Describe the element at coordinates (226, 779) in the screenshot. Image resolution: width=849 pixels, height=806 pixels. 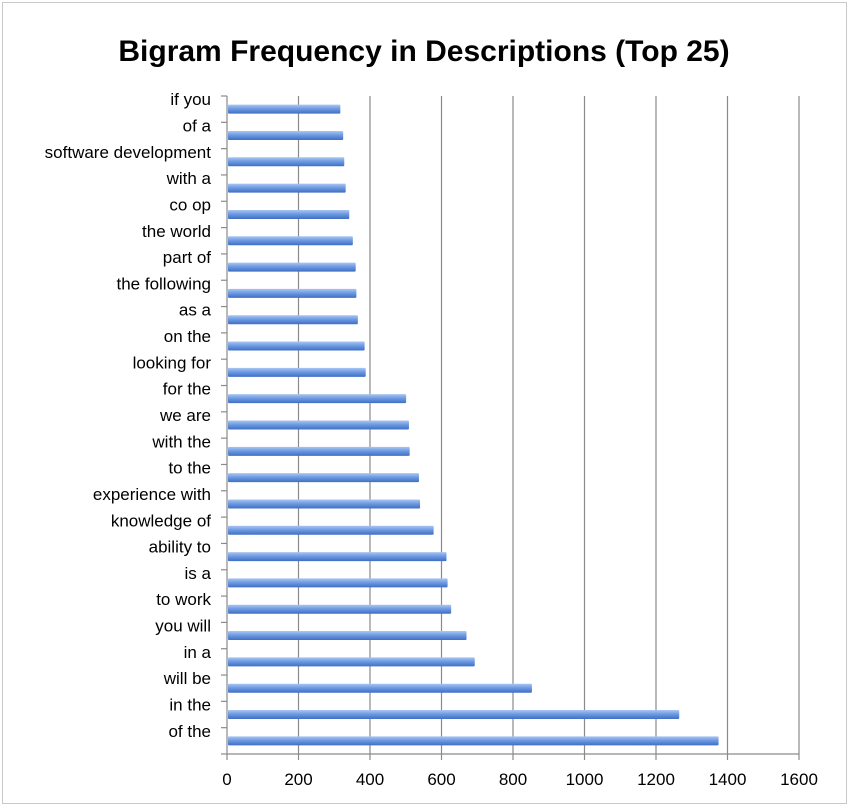
I see `x-tick-label: 0` at that location.